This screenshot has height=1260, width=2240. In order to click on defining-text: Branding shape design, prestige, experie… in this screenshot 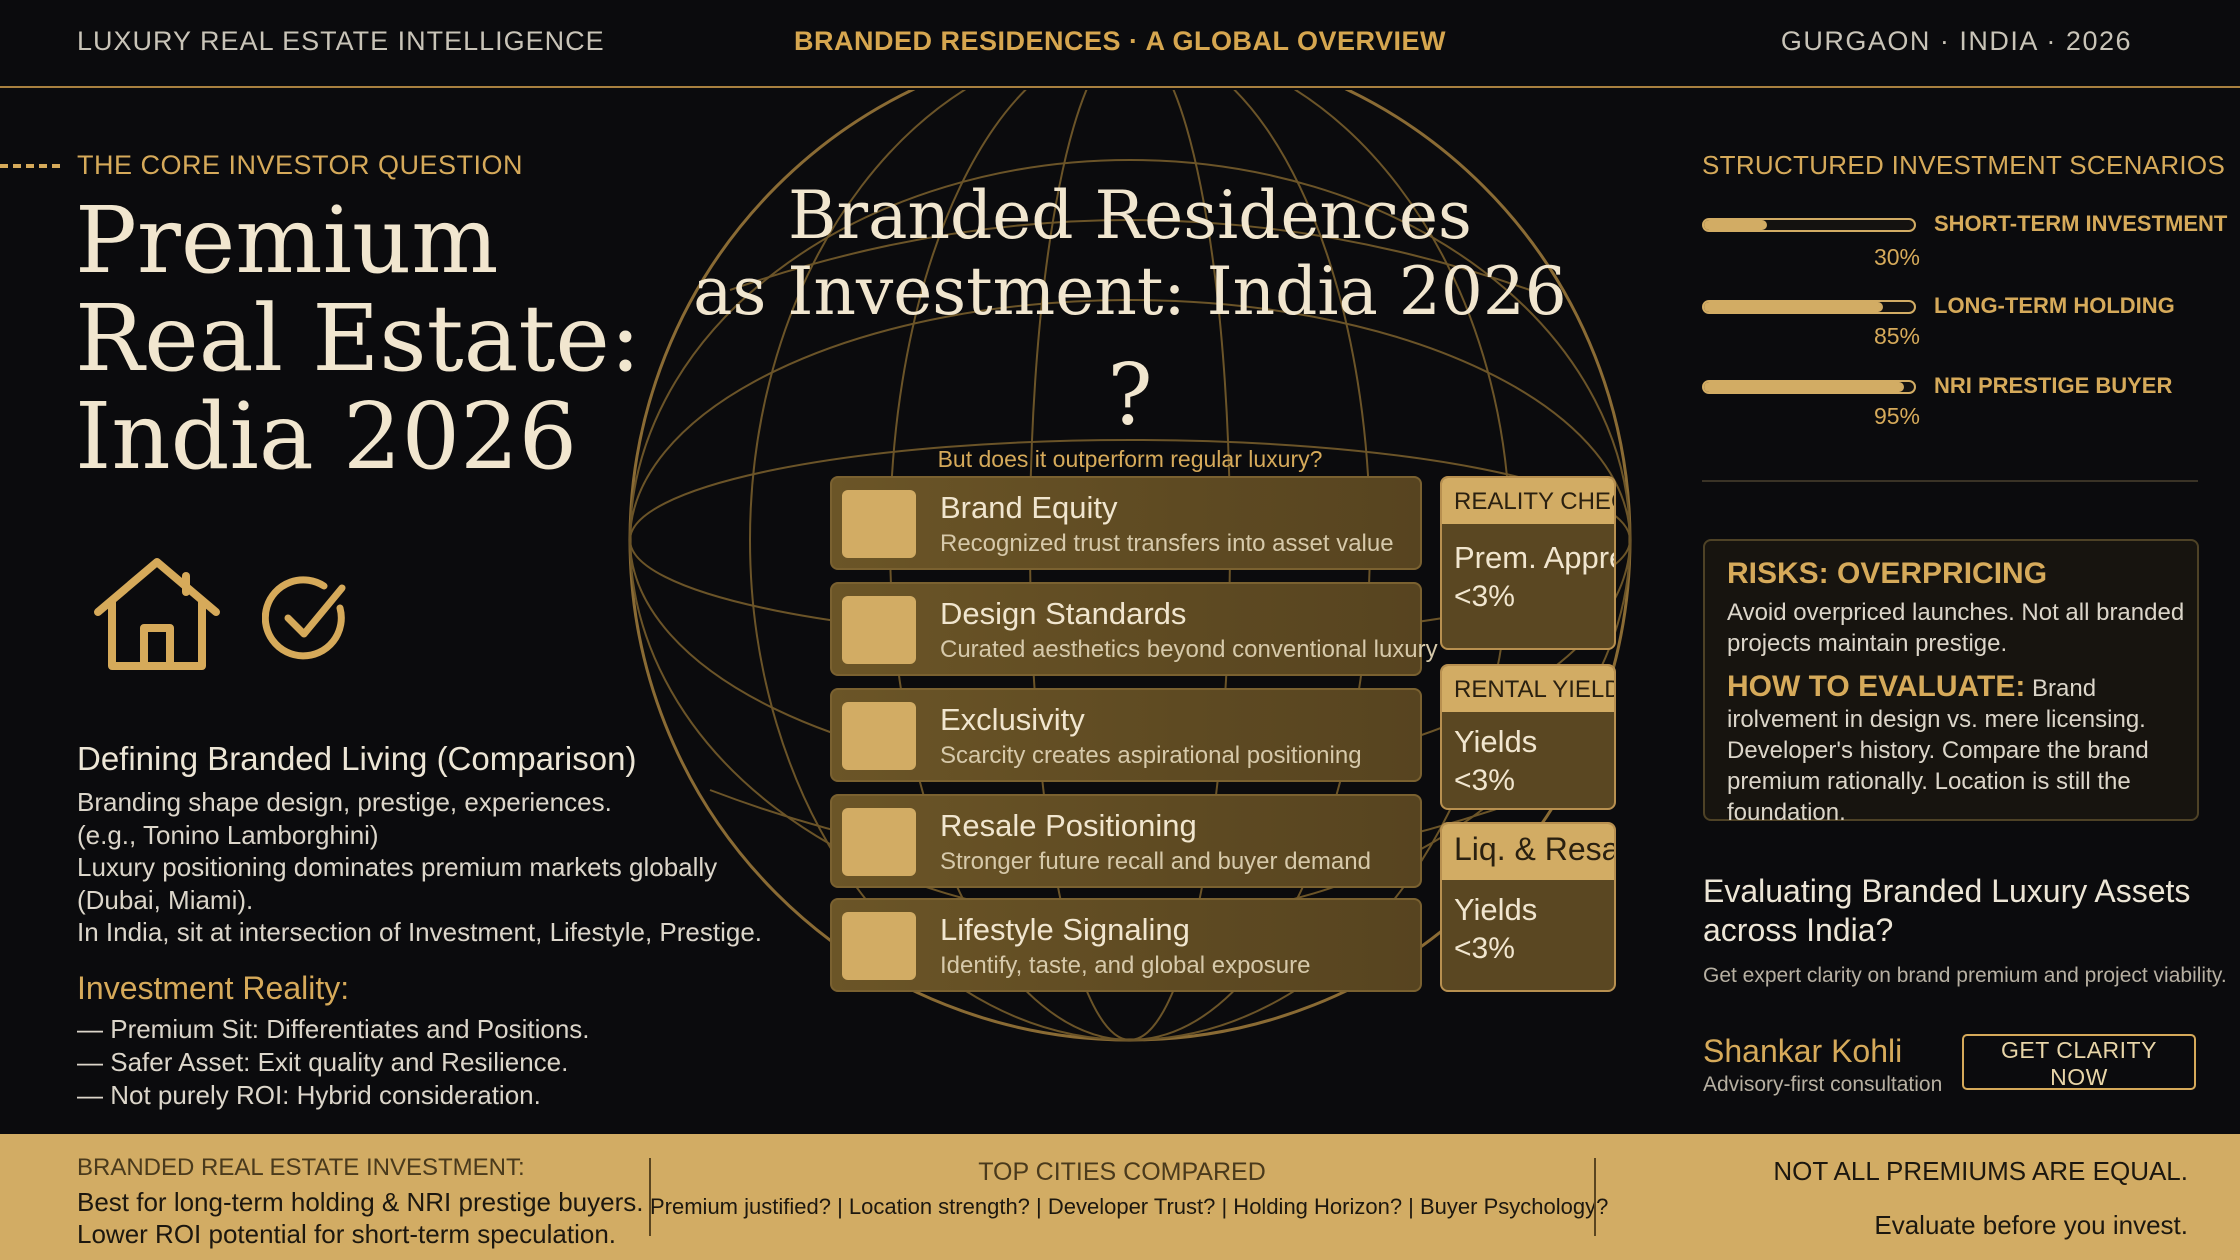, I will do `click(420, 867)`.